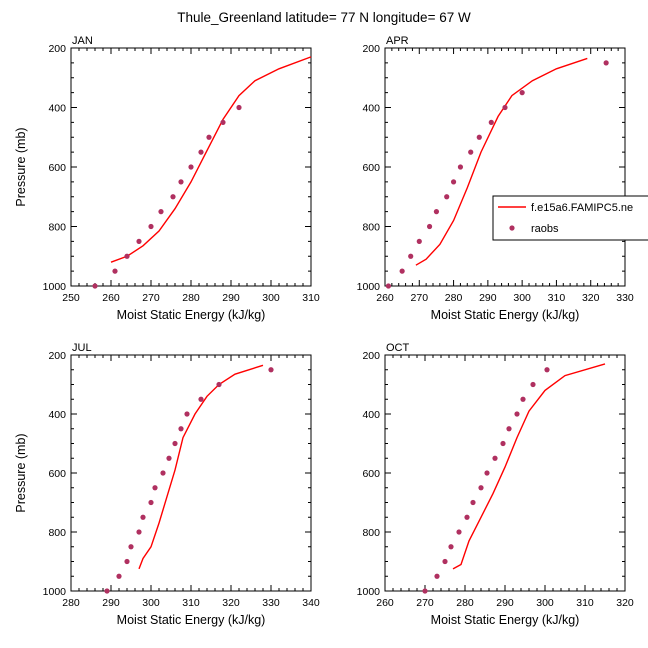  Describe the element at coordinates (311, 603) in the screenshot. I see `x-tick-label: 340` at that location.